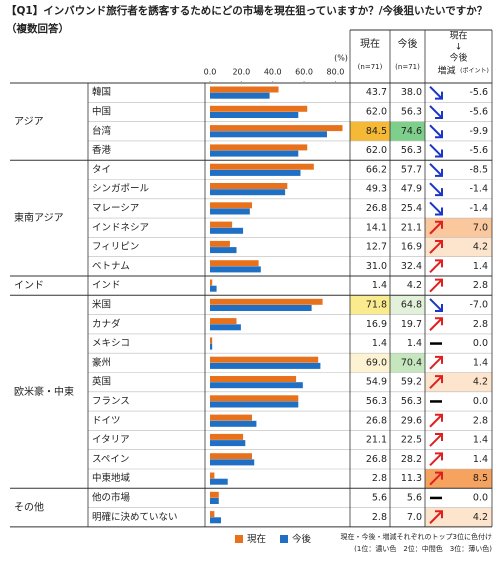 The width and height of the screenshot is (500, 565). I want to click on value-label: 11.3, so click(411, 478).